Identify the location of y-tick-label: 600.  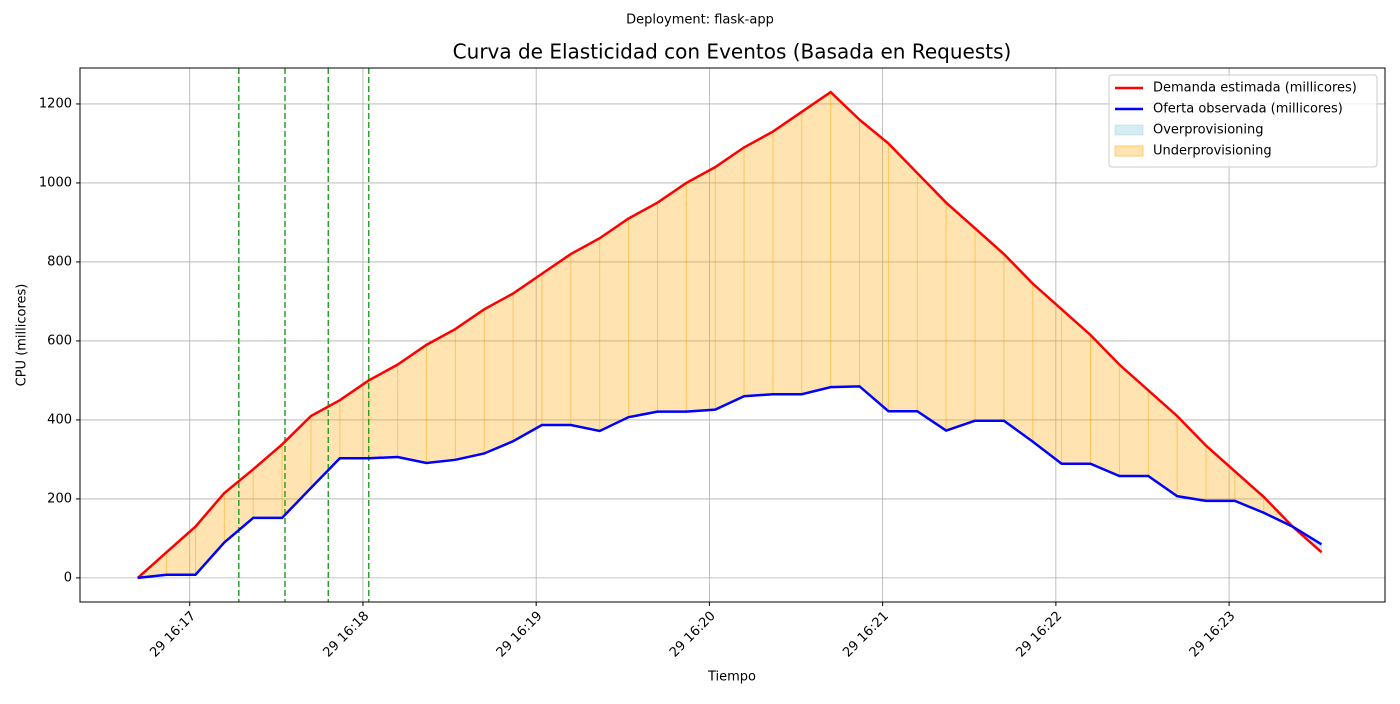
(59, 340).